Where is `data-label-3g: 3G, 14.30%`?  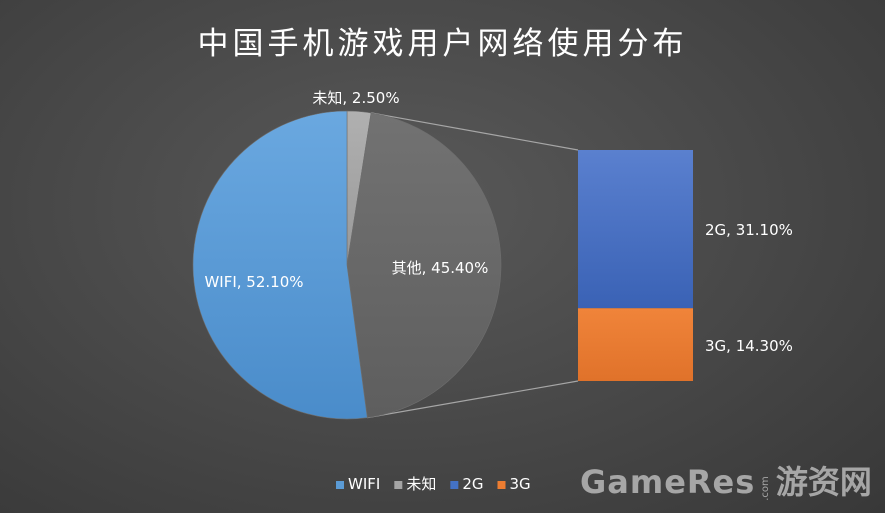
data-label-3g: 3G, 14.30% is located at coordinates (749, 346).